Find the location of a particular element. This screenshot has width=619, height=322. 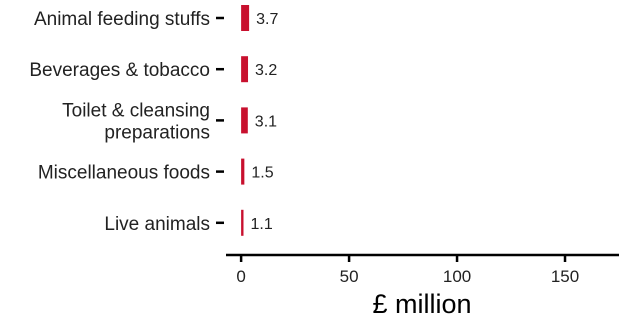

category-label-3: Miscellaneous foods is located at coordinates (124, 173).